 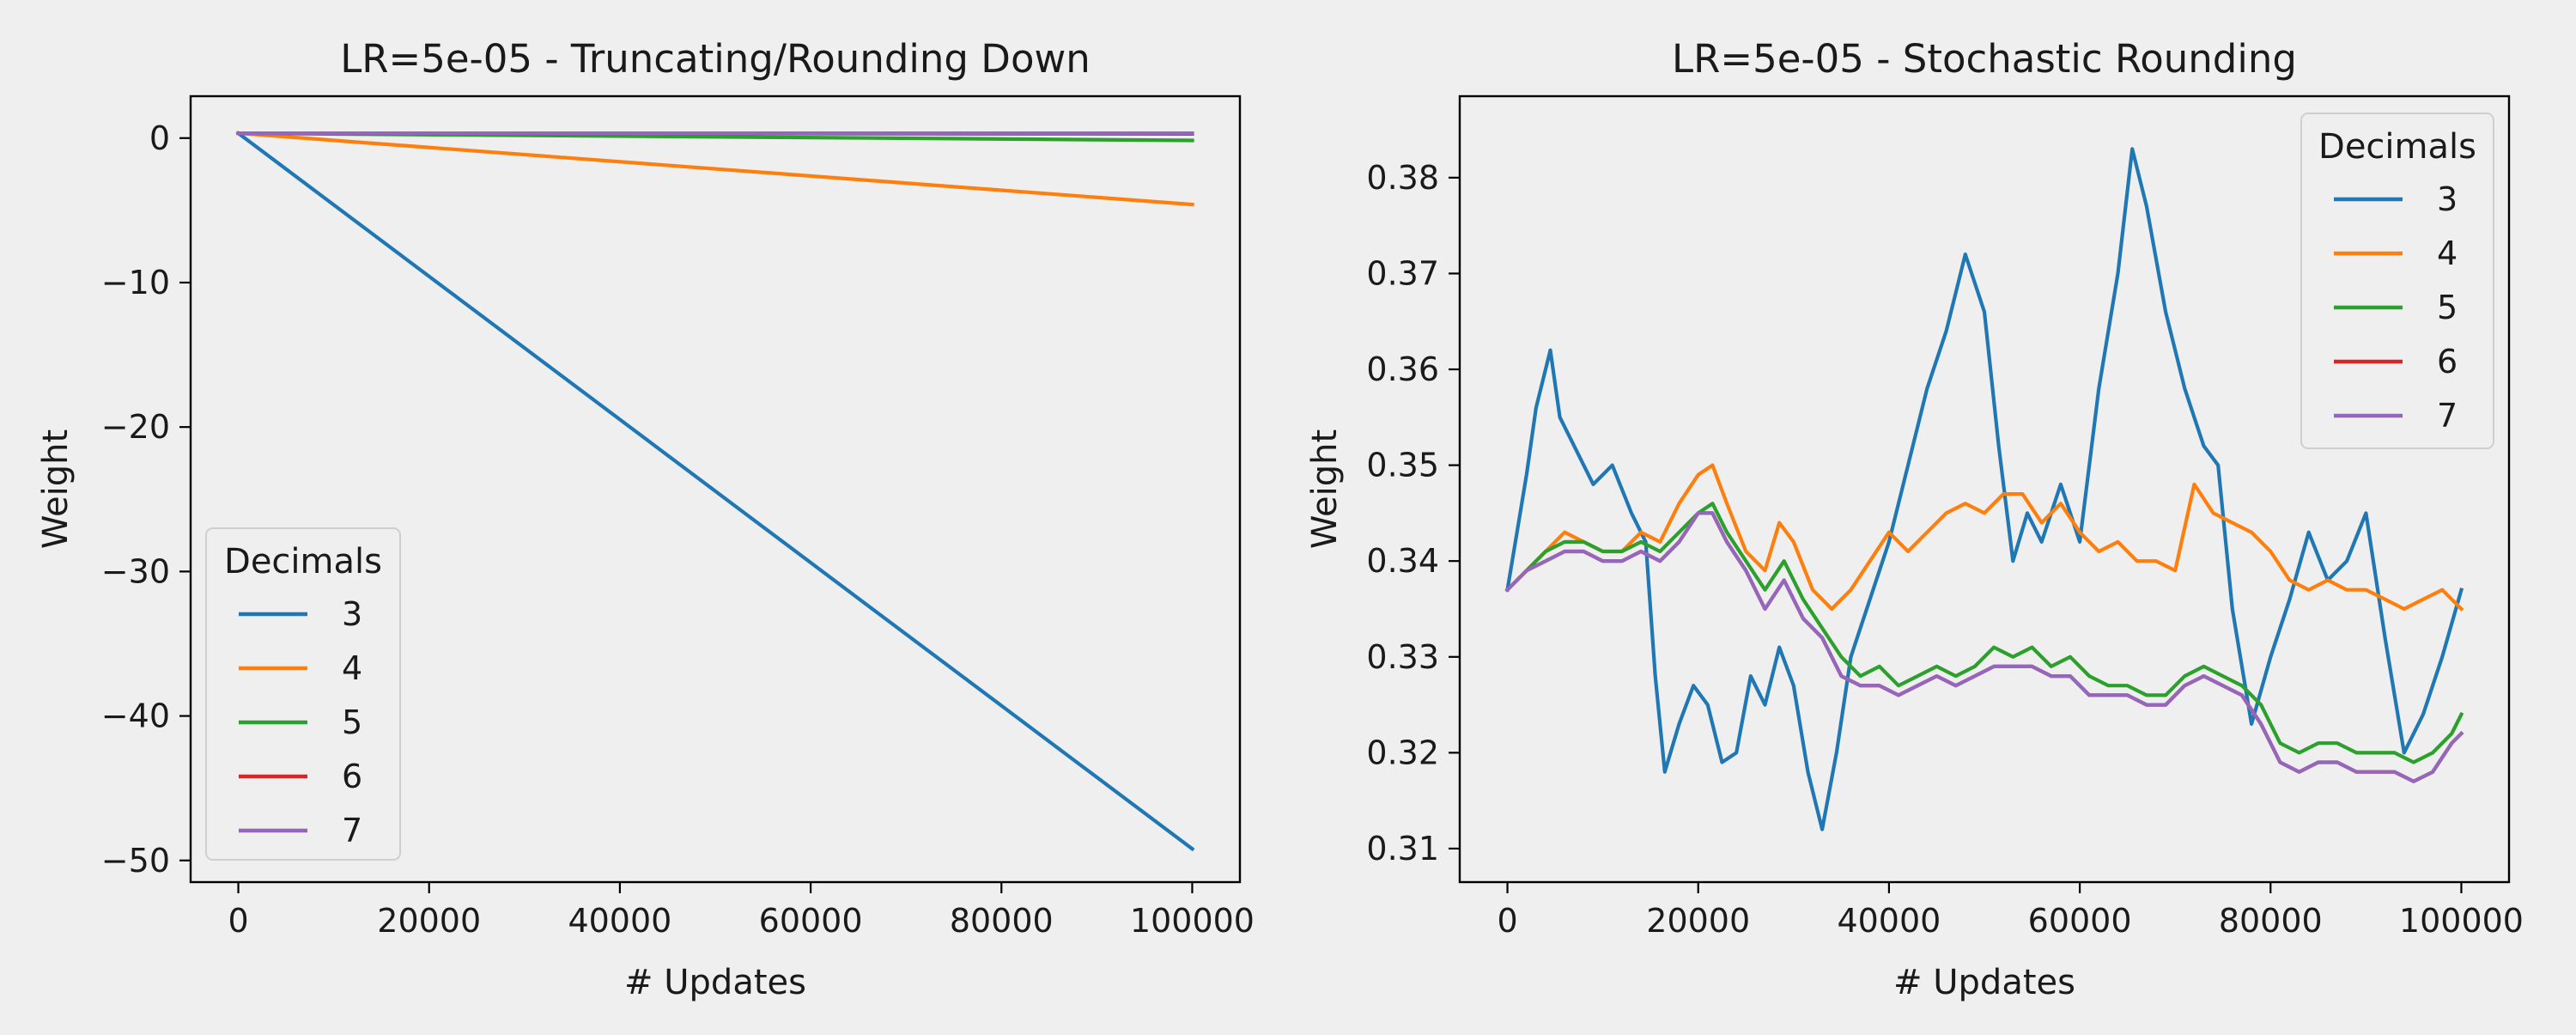 I want to click on y-tick-label: −30, so click(x=135, y=571).